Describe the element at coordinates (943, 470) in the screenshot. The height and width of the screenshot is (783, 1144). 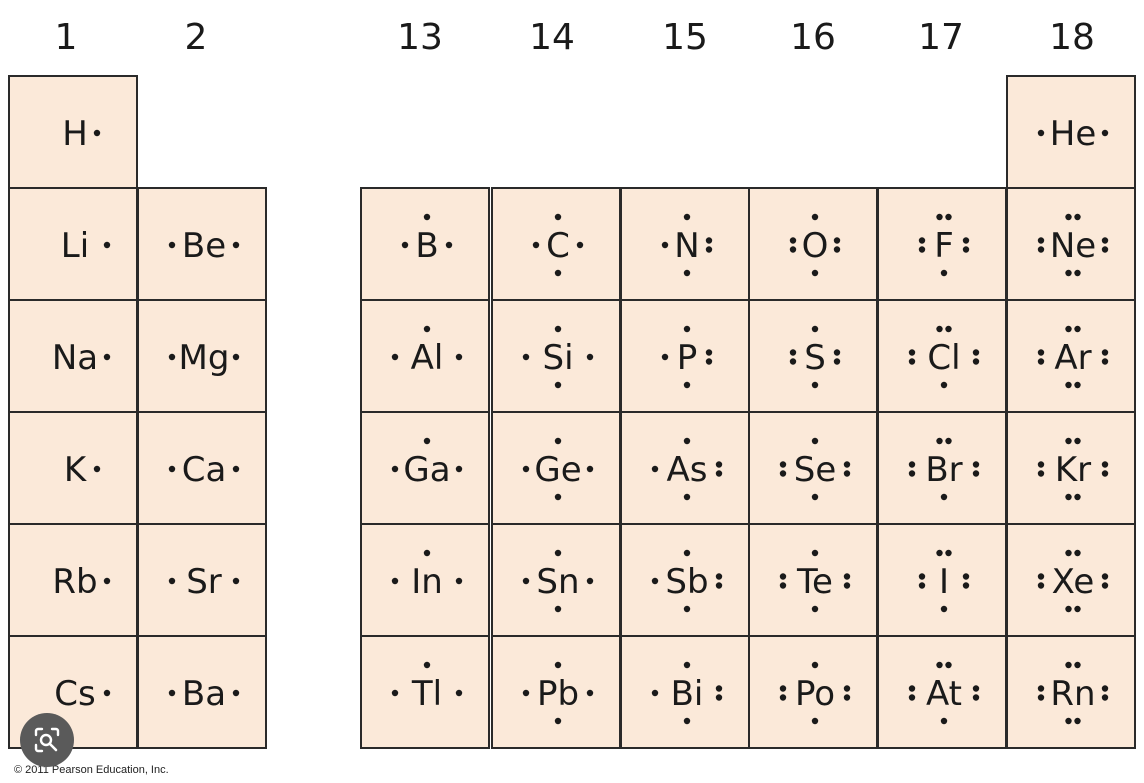
I see `element-symbol: Br` at that location.